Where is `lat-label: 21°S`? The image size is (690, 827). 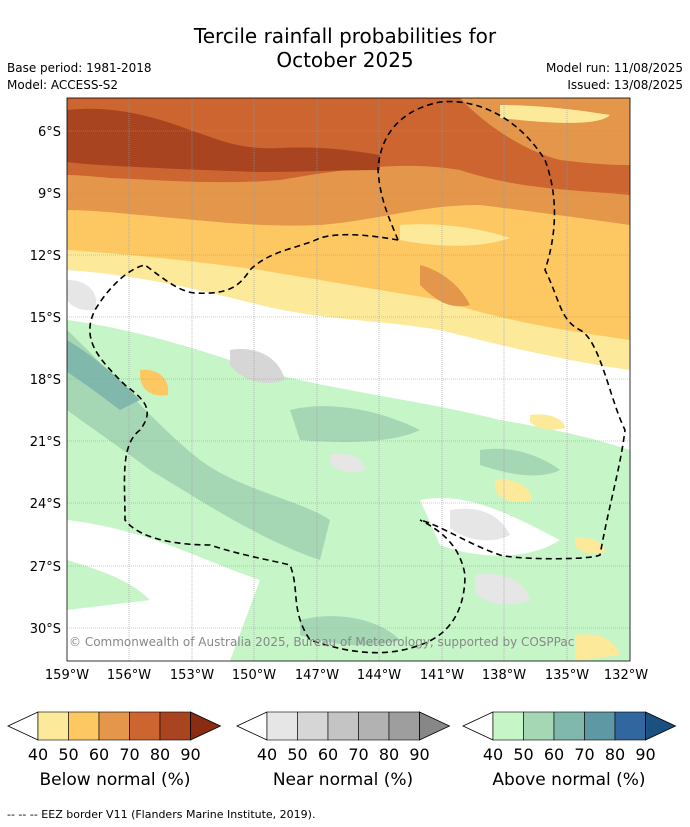 lat-label: 21°S is located at coordinates (45, 442).